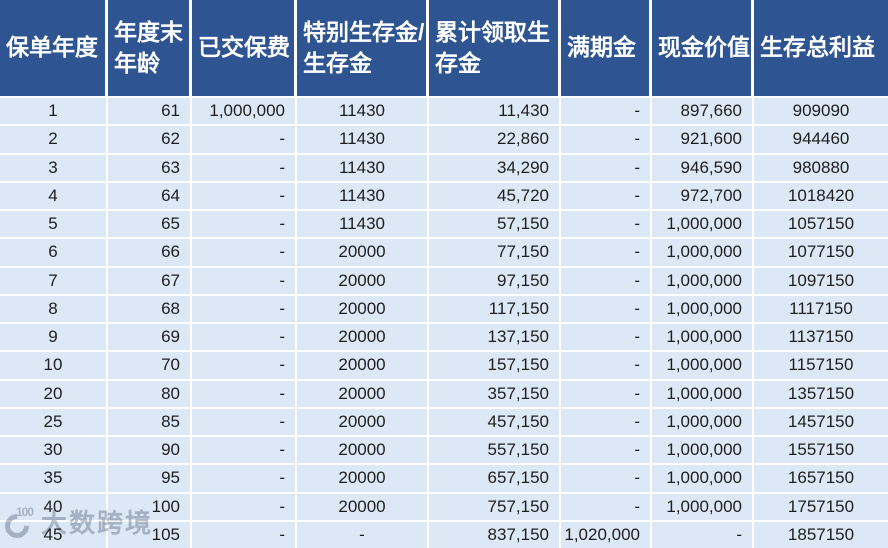 Image resolution: width=888 pixels, height=548 pixels. Describe the element at coordinates (150, 139) in the screenshot. I see `table-cell: 62` at that location.